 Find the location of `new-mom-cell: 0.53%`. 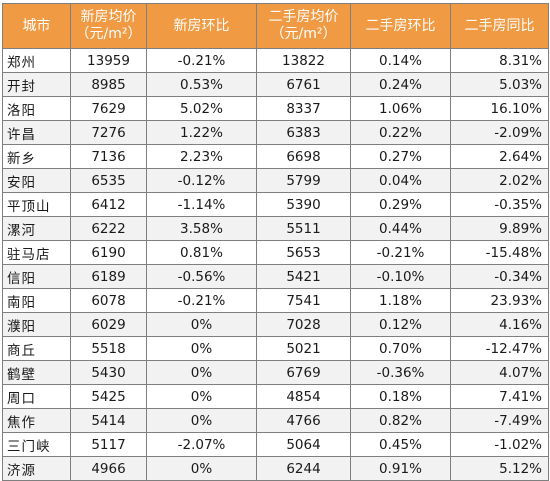

new-mom-cell: 0.53% is located at coordinates (201, 84).